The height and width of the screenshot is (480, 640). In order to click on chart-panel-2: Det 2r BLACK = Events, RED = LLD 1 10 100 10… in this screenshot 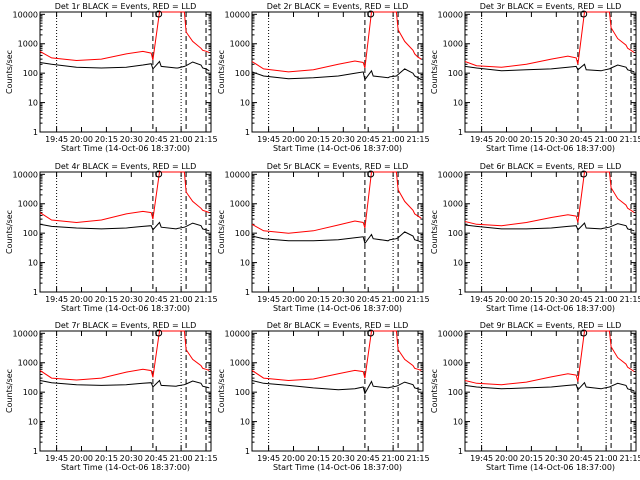, I will do `click(323, 77)`.